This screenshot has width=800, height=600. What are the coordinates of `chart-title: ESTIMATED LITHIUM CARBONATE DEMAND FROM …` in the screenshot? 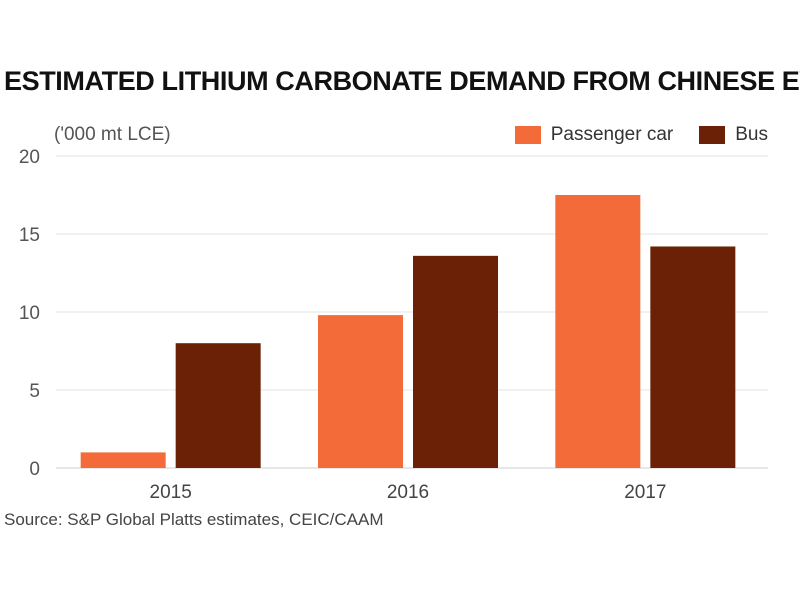 It's located at (402, 81).